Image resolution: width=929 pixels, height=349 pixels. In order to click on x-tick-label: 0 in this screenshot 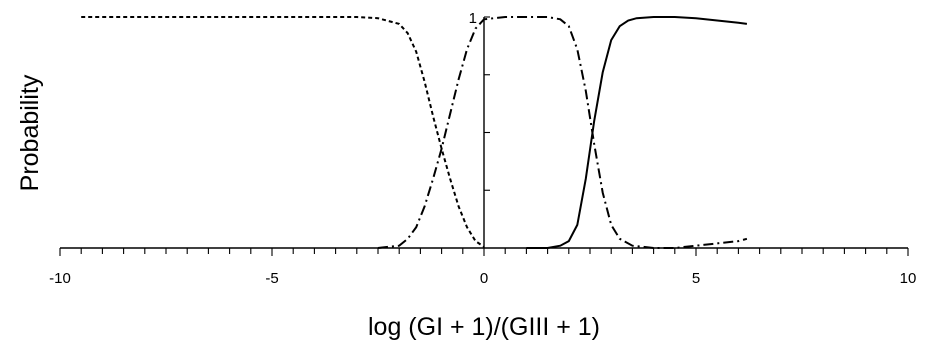, I will do `click(484, 278)`.